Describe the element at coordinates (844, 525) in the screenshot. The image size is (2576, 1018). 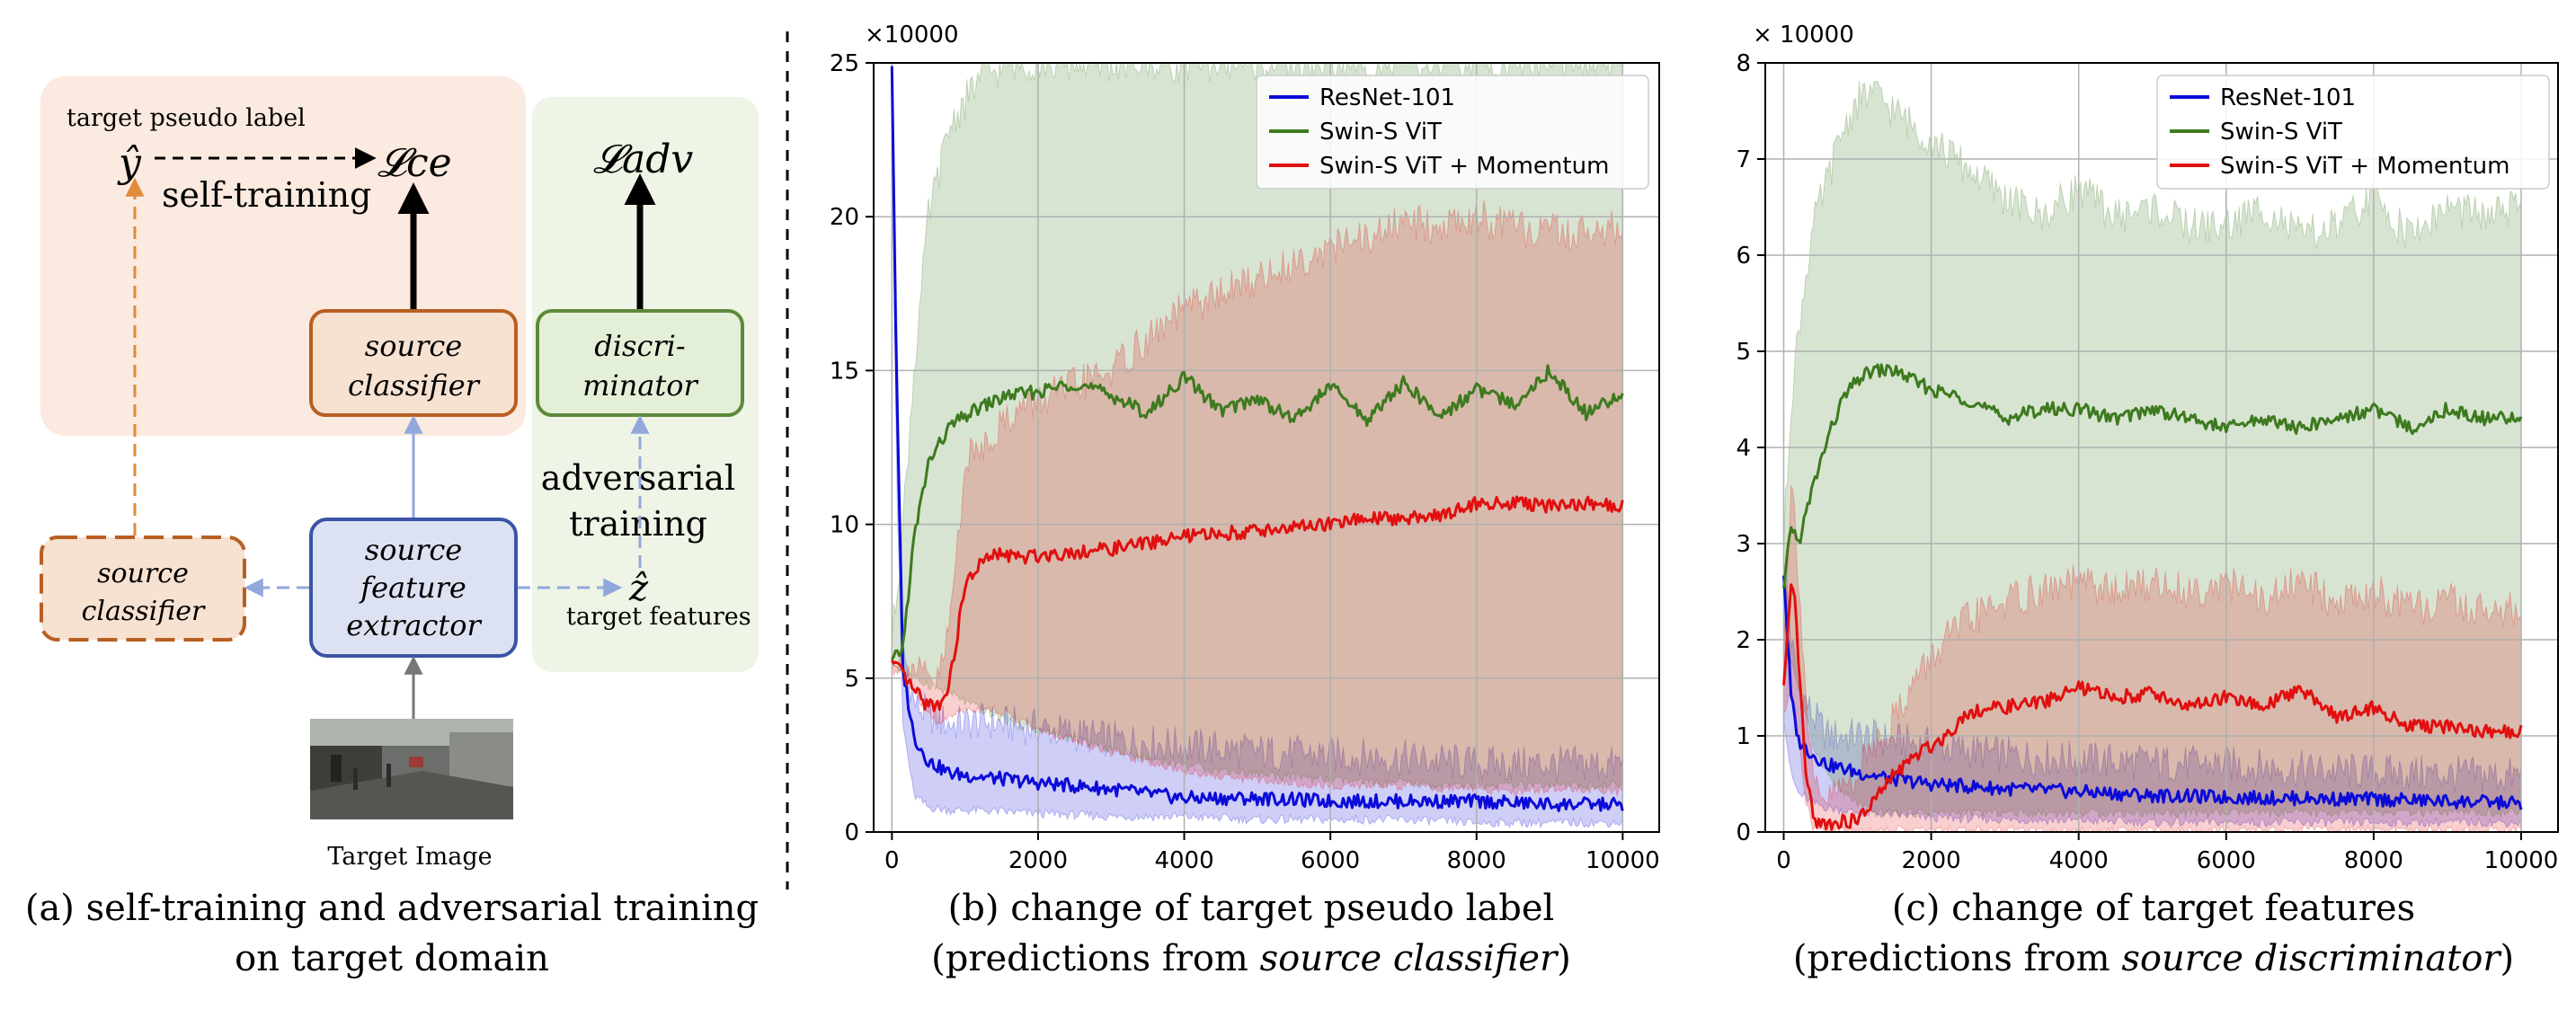
I see `y-tick-label: 10` at that location.